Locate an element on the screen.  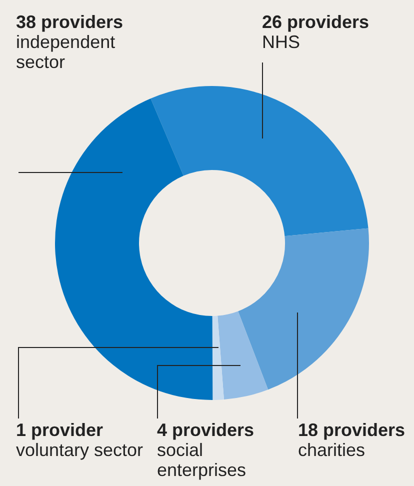
slice-label: NHS is located at coordinates (282, 42).